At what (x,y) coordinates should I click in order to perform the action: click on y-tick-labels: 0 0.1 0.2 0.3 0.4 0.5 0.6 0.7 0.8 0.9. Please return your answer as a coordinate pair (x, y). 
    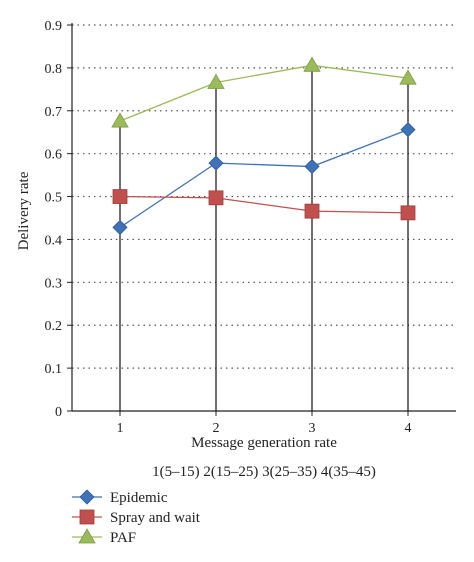
    Looking at the image, I should click on (54, 219).